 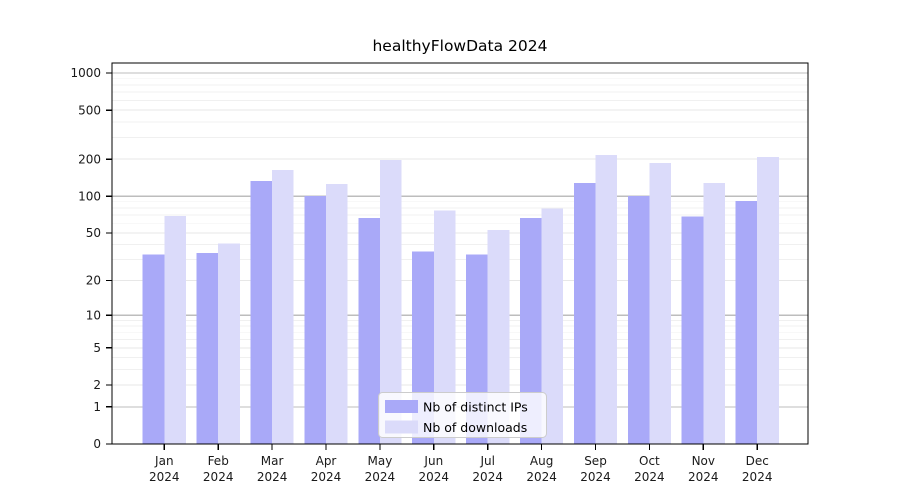 What do you see at coordinates (93, 281) in the screenshot?
I see `y-tick-label: 20` at bounding box center [93, 281].